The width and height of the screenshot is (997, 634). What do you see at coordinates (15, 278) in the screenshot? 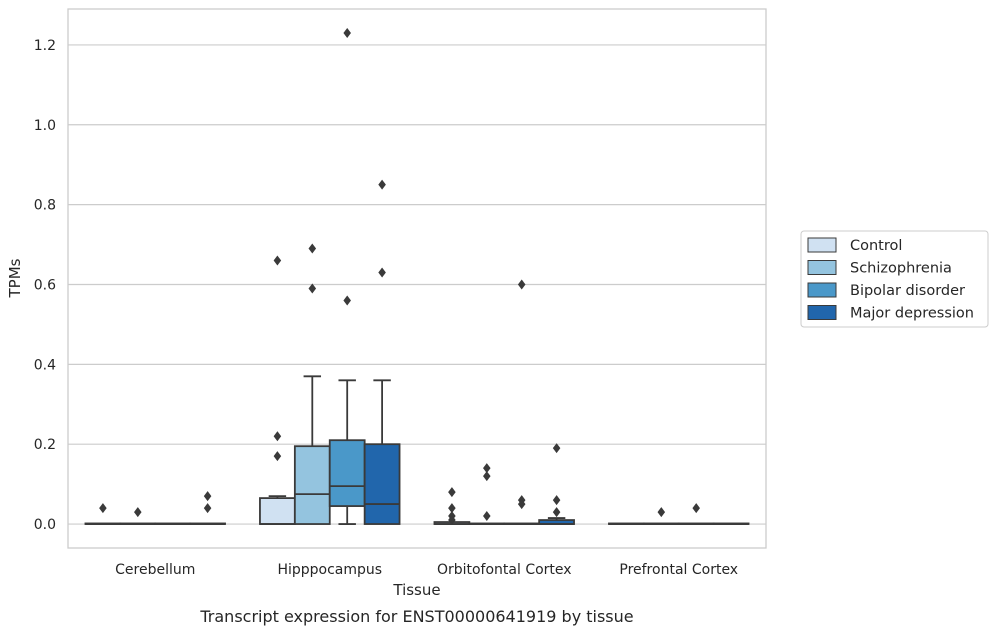
I see `y-axis-title: TPMs` at bounding box center [15, 278].